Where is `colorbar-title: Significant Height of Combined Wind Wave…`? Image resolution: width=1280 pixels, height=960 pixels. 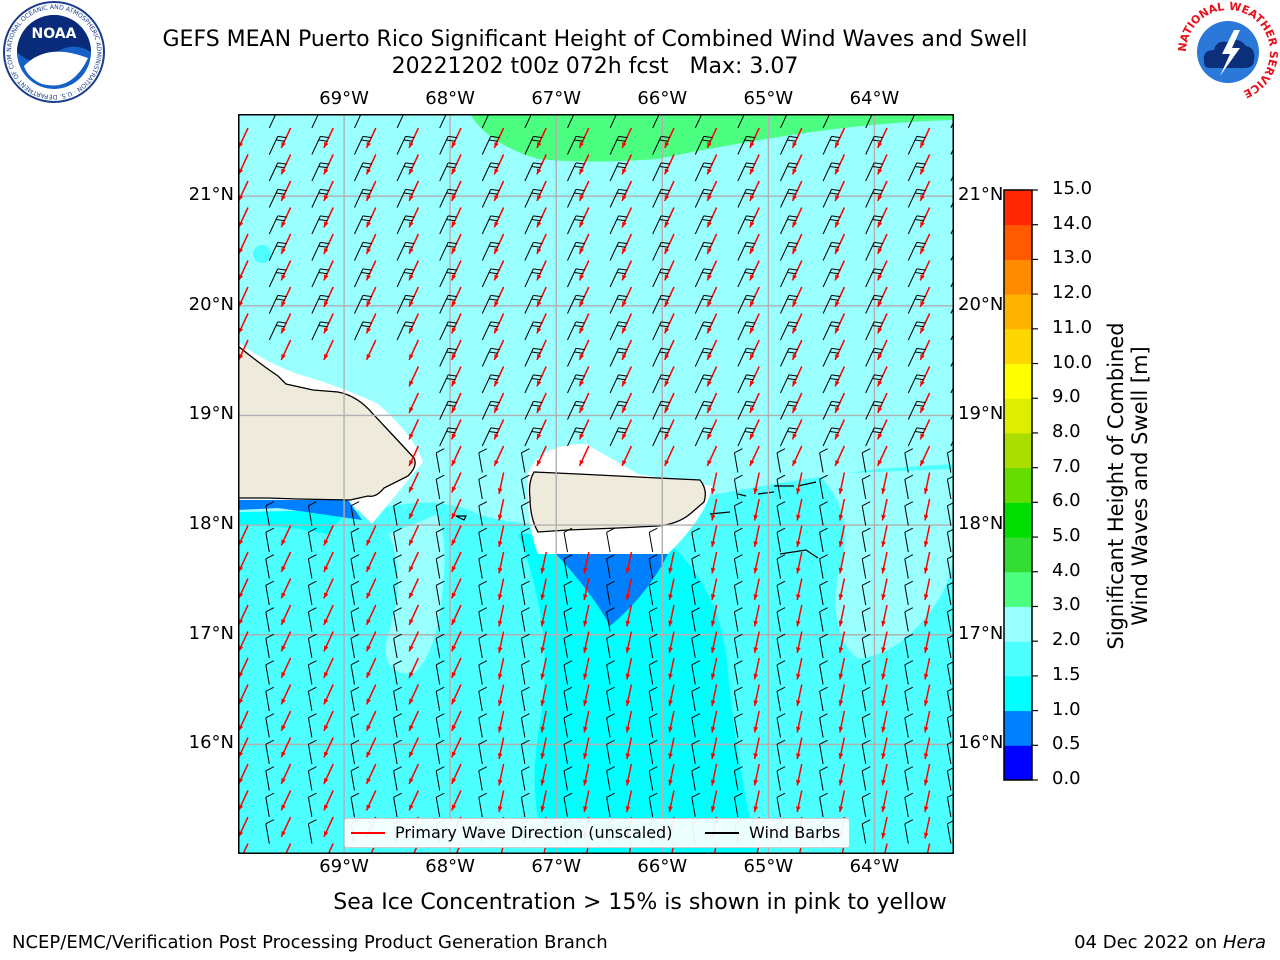 colorbar-title: Significant Height of Combined Wind Wave… is located at coordinates (1128, 486).